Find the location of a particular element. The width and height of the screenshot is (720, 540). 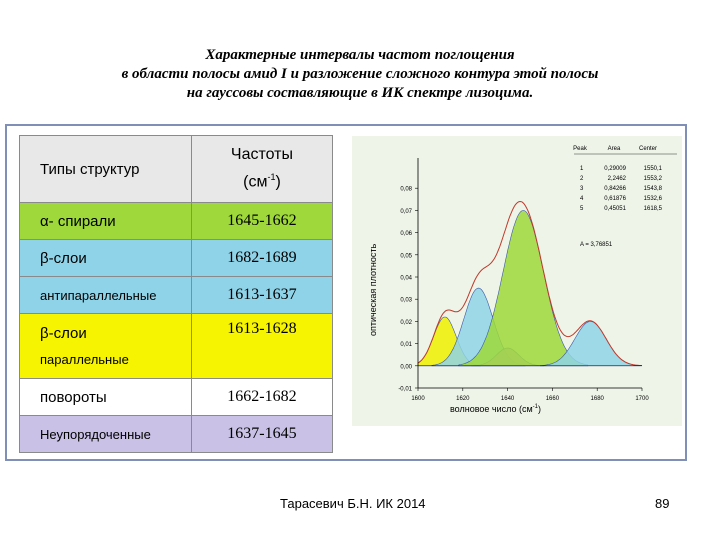

row-label-turns: повороты is located at coordinates (105, 397).